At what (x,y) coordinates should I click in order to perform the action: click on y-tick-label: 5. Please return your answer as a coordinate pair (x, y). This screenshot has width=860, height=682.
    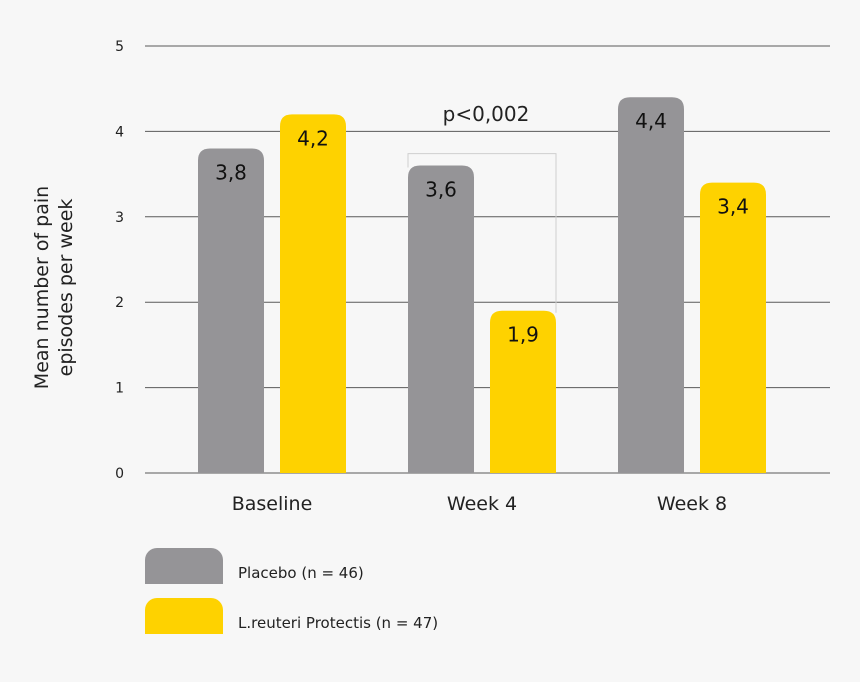
    Looking at the image, I should click on (119, 47).